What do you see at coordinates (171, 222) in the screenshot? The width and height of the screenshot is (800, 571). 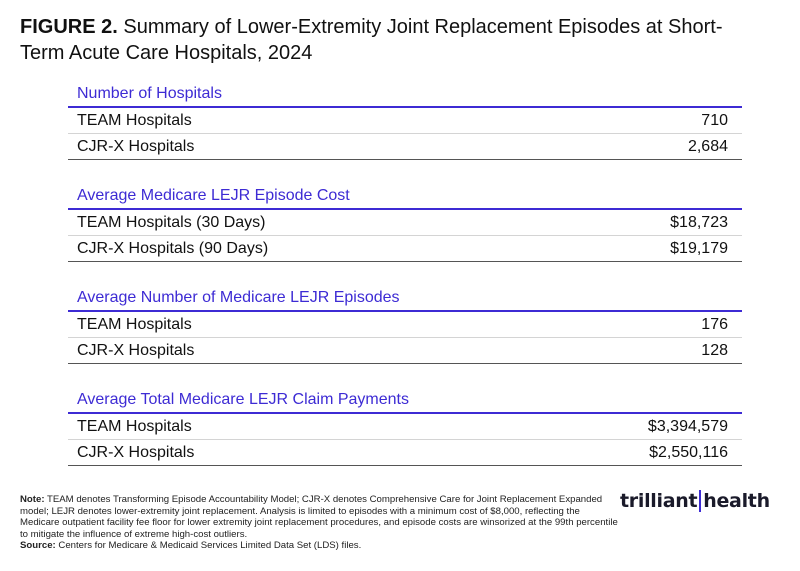 I see `row-label: TEAM Hospitals (30 Days)` at bounding box center [171, 222].